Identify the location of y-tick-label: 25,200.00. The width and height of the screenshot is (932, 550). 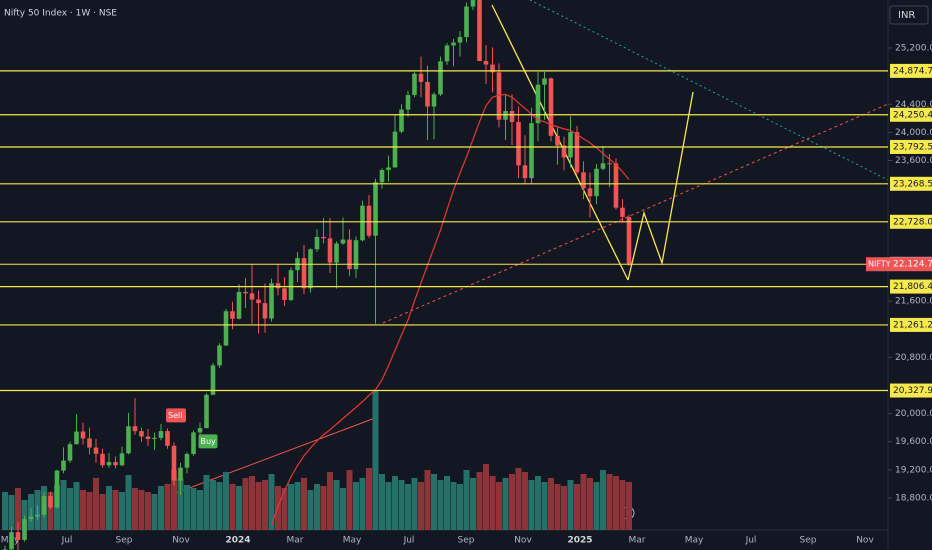
(913, 49).